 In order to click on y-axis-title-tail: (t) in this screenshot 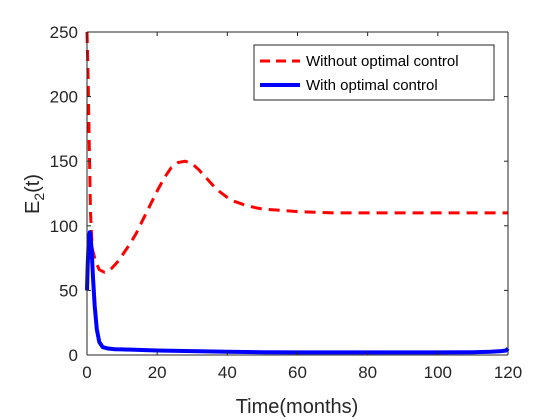, I will do `click(33, 183)`.